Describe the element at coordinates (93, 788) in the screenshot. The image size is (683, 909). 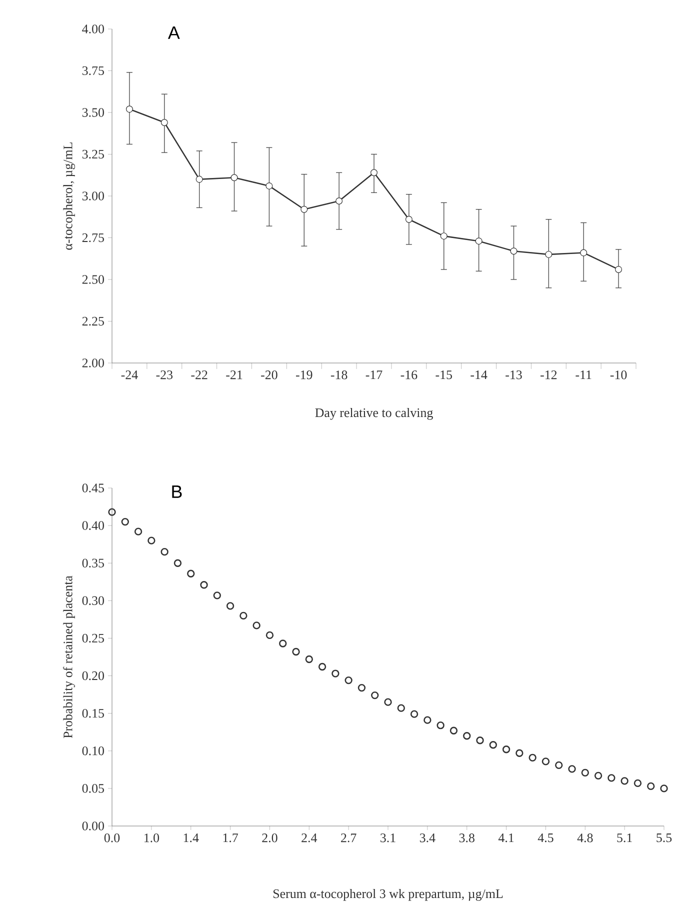
I see `y-tick-label: 0.05` at that location.